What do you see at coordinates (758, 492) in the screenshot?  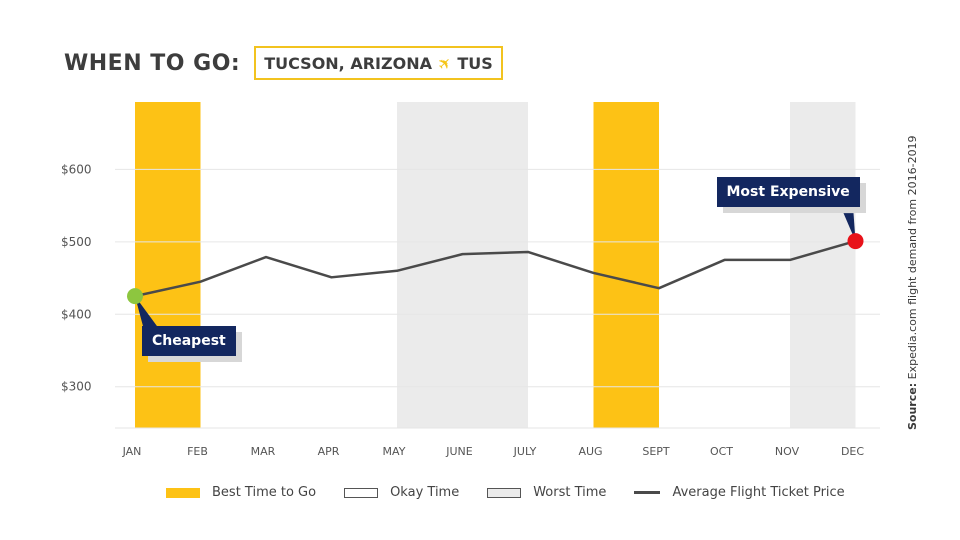 I see `legend-label-line: Average Flight Ticket Price` at bounding box center [758, 492].